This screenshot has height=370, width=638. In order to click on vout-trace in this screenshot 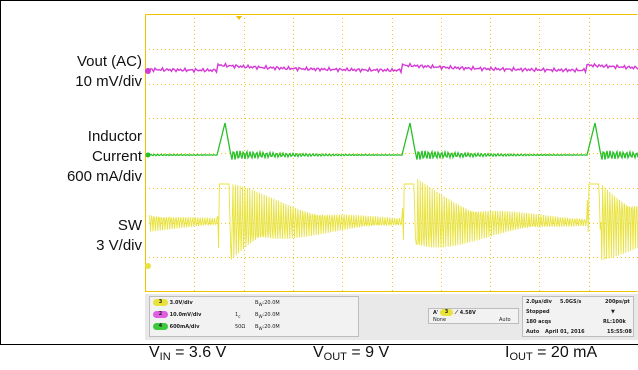, I will do `click(393, 68)`.